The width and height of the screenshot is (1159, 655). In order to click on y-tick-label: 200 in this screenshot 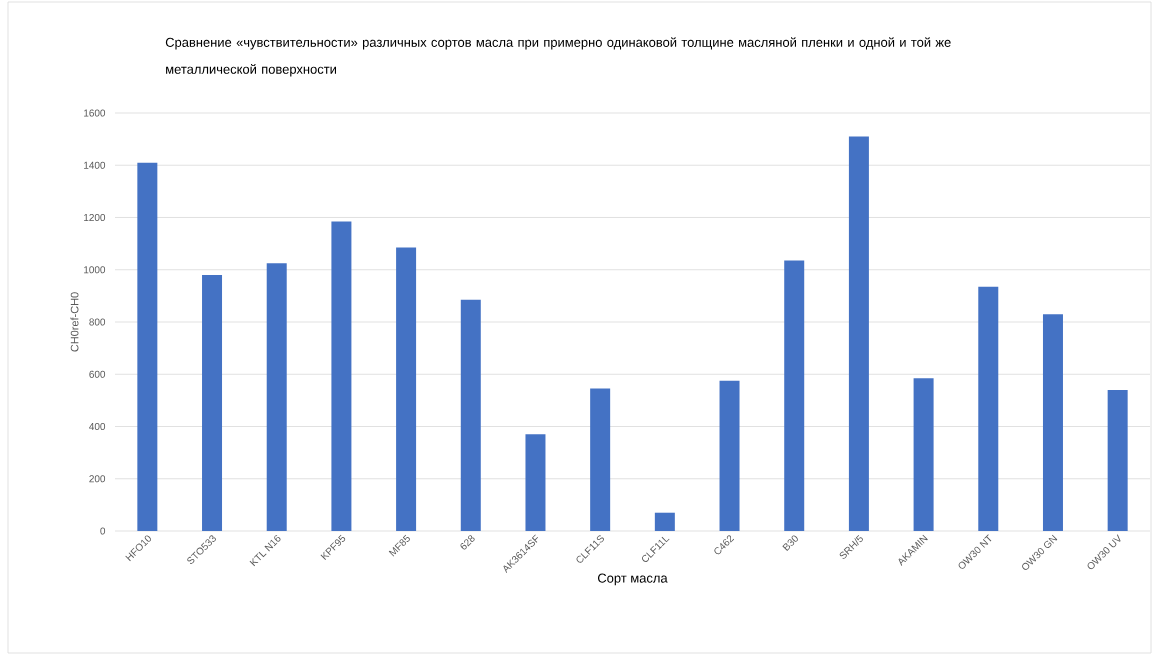, I will do `click(97, 479)`.